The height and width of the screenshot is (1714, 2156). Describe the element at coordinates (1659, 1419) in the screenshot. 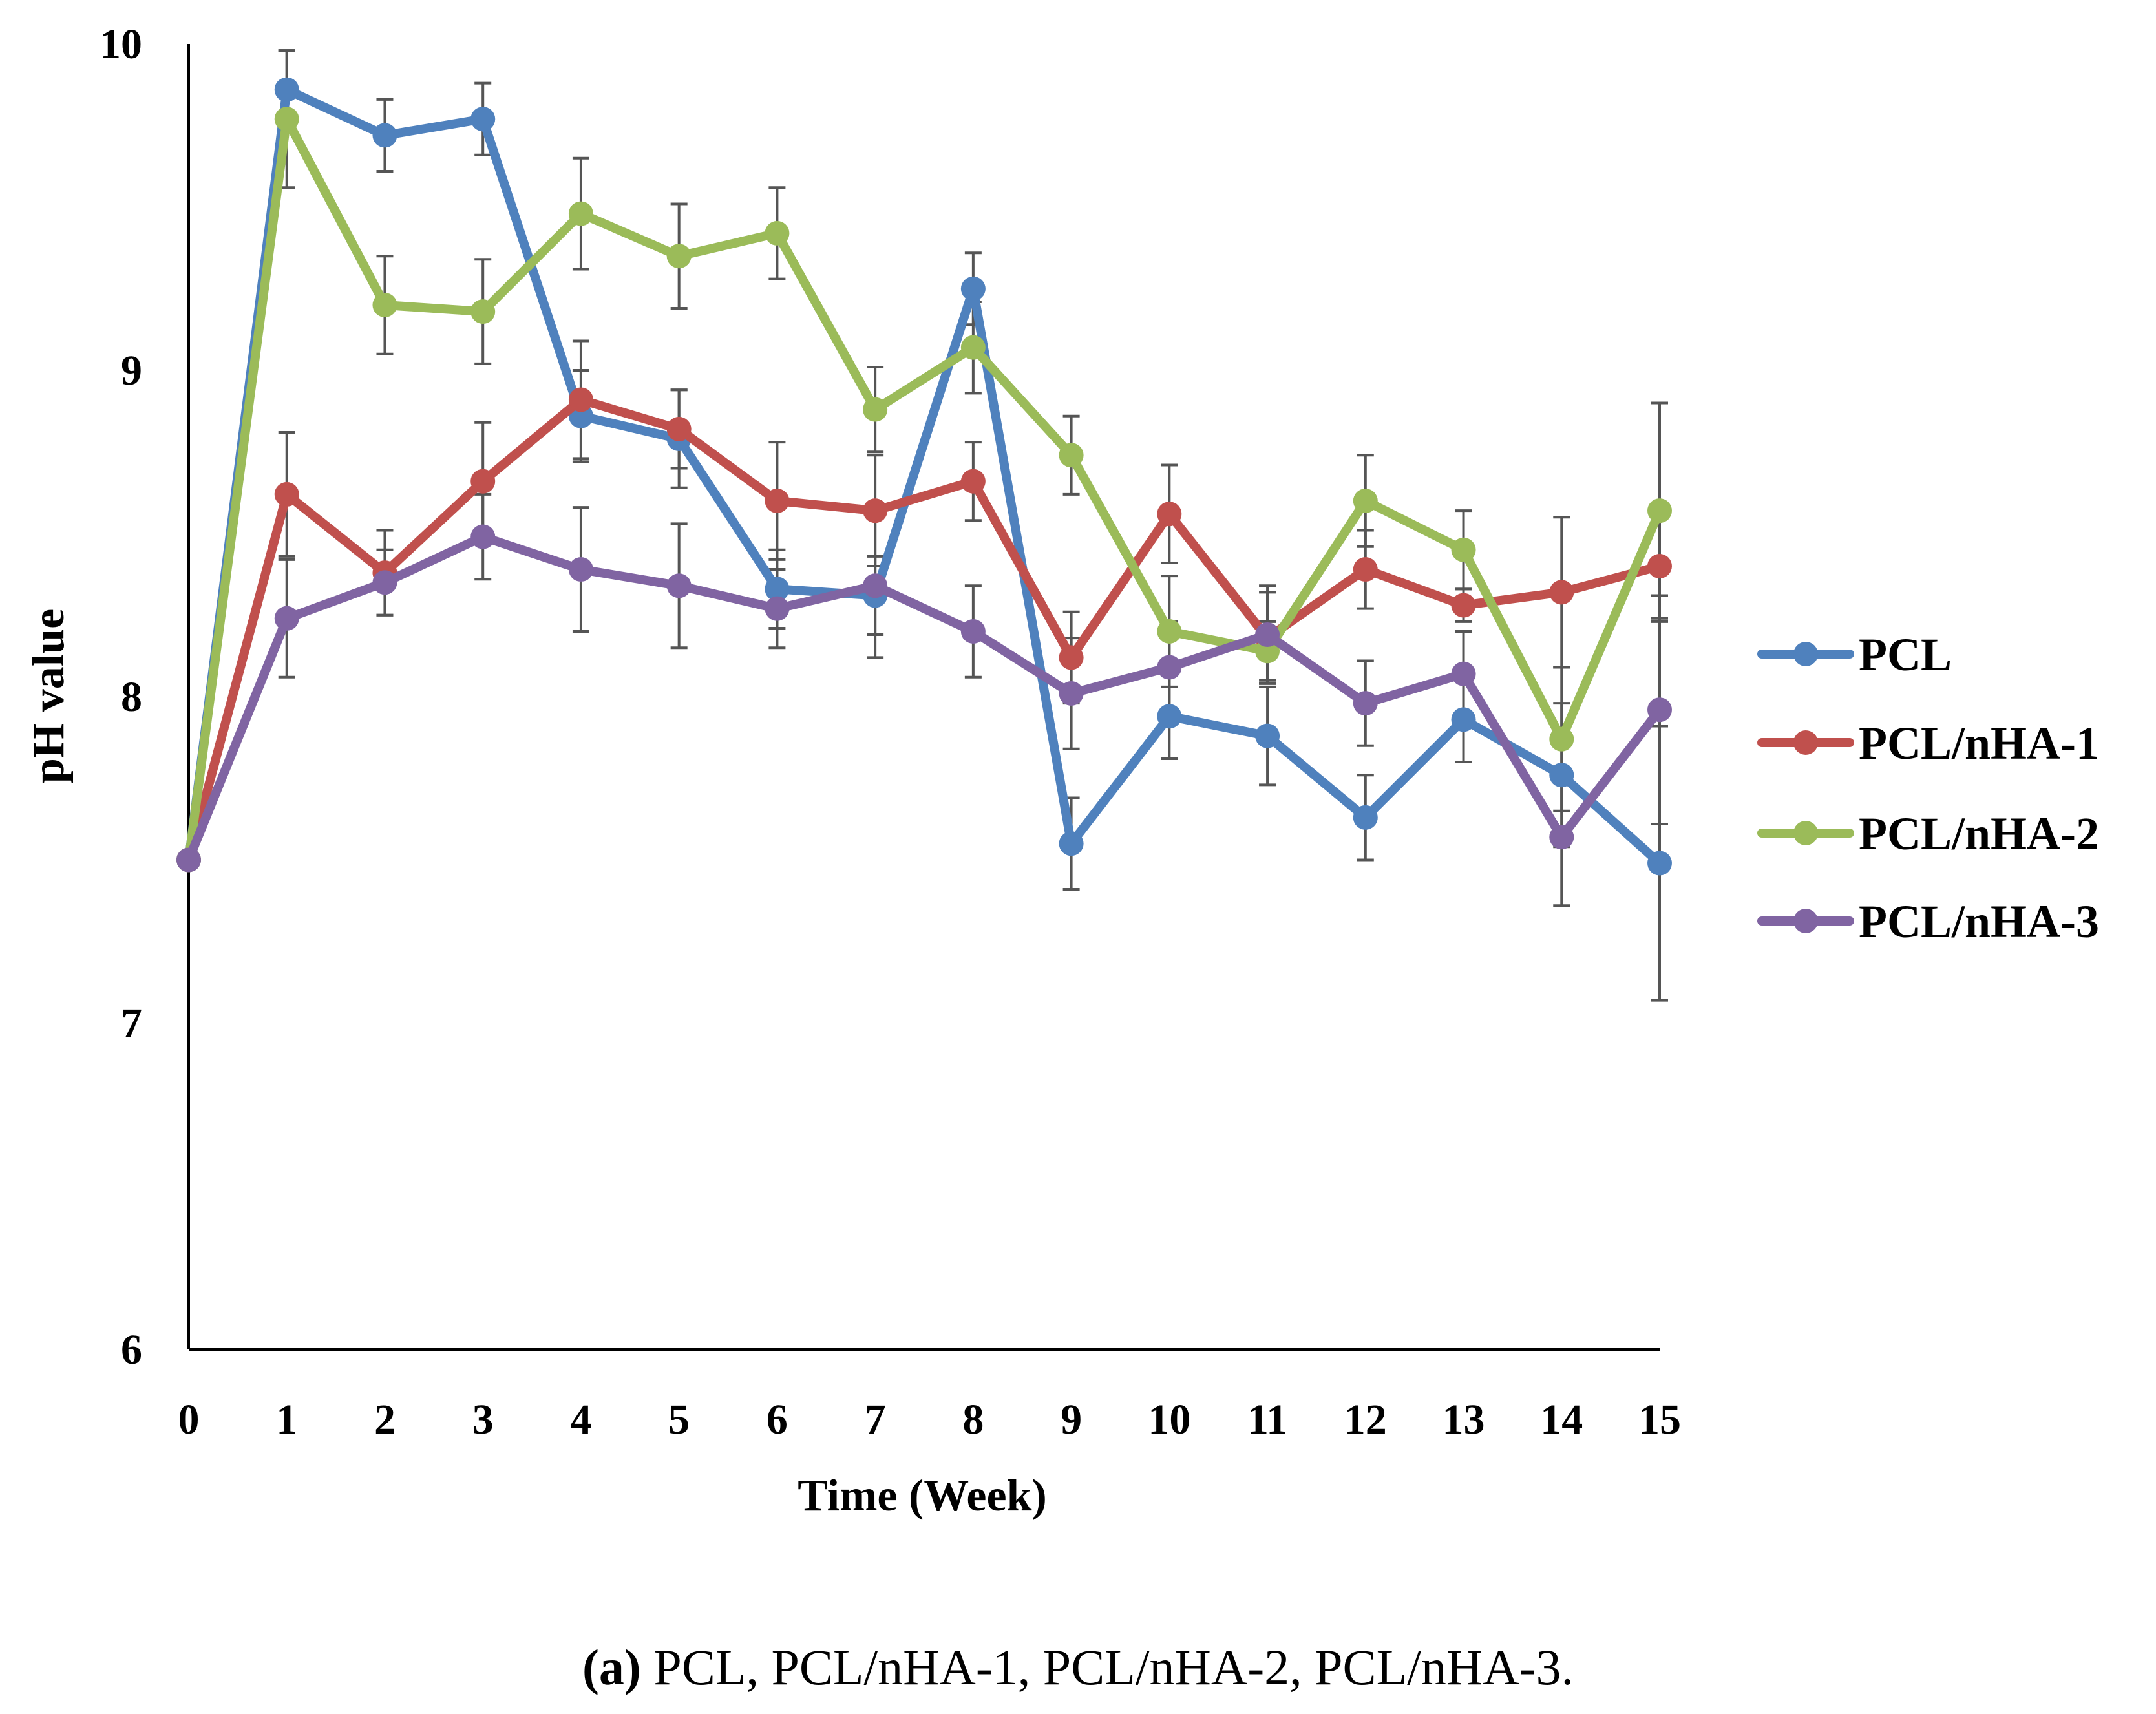

I see `x-tick-label: 15` at that location.